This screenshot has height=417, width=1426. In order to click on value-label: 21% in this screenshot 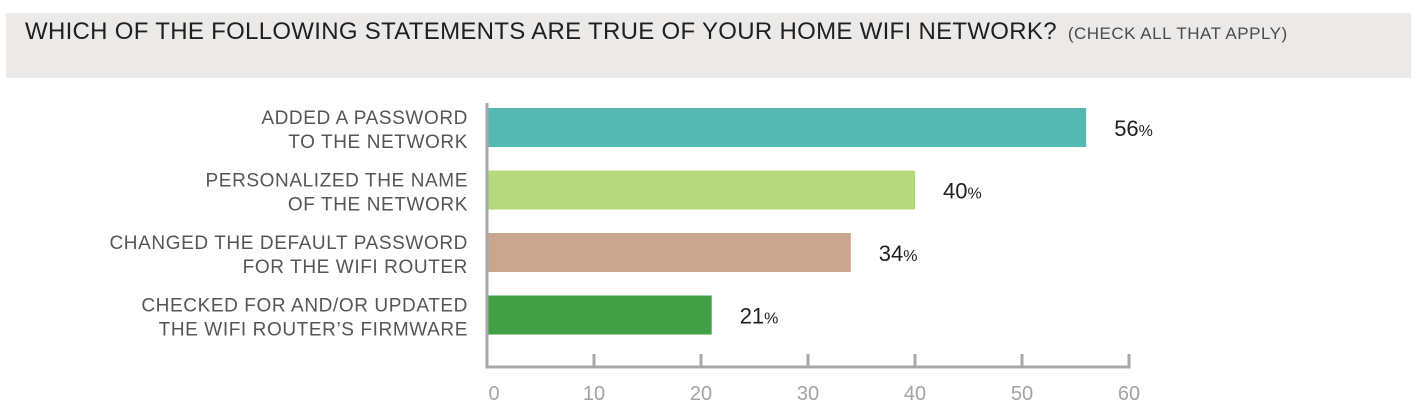, I will do `click(759, 316)`.